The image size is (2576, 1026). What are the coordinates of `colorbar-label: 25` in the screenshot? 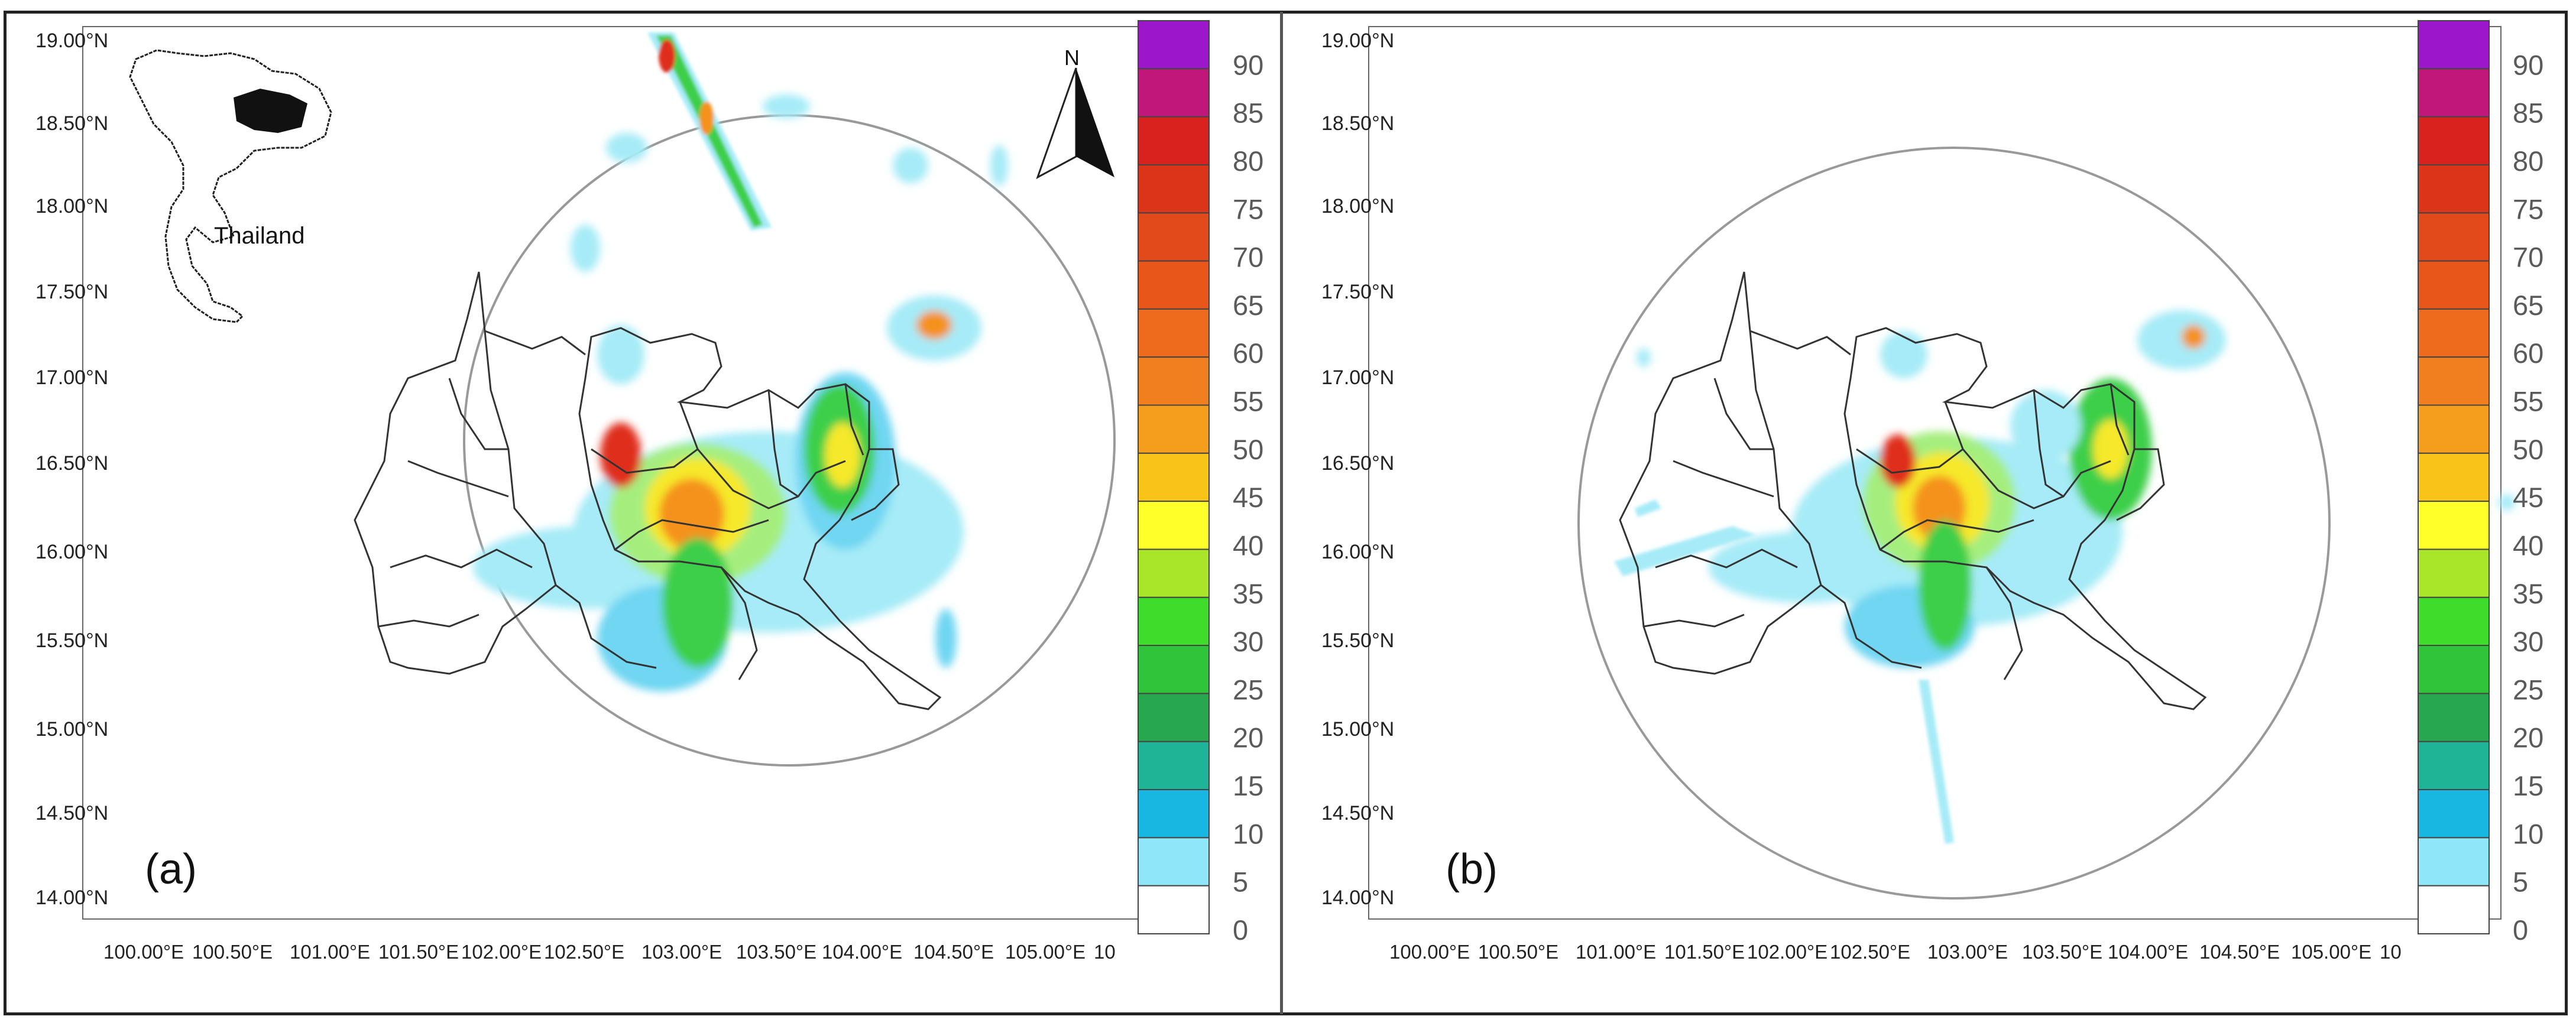 It's located at (1248, 689).